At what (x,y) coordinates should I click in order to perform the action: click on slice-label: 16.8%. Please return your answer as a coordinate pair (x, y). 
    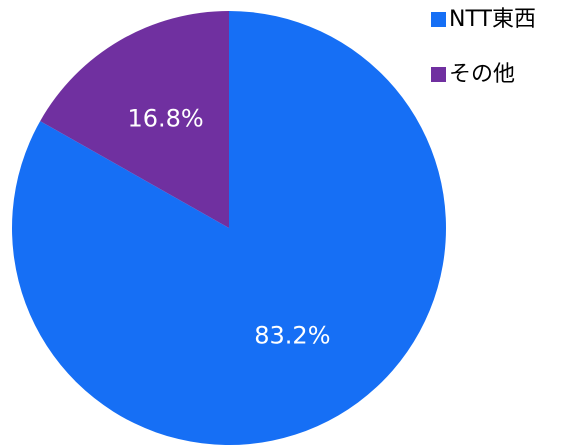
    Looking at the image, I should click on (165, 118).